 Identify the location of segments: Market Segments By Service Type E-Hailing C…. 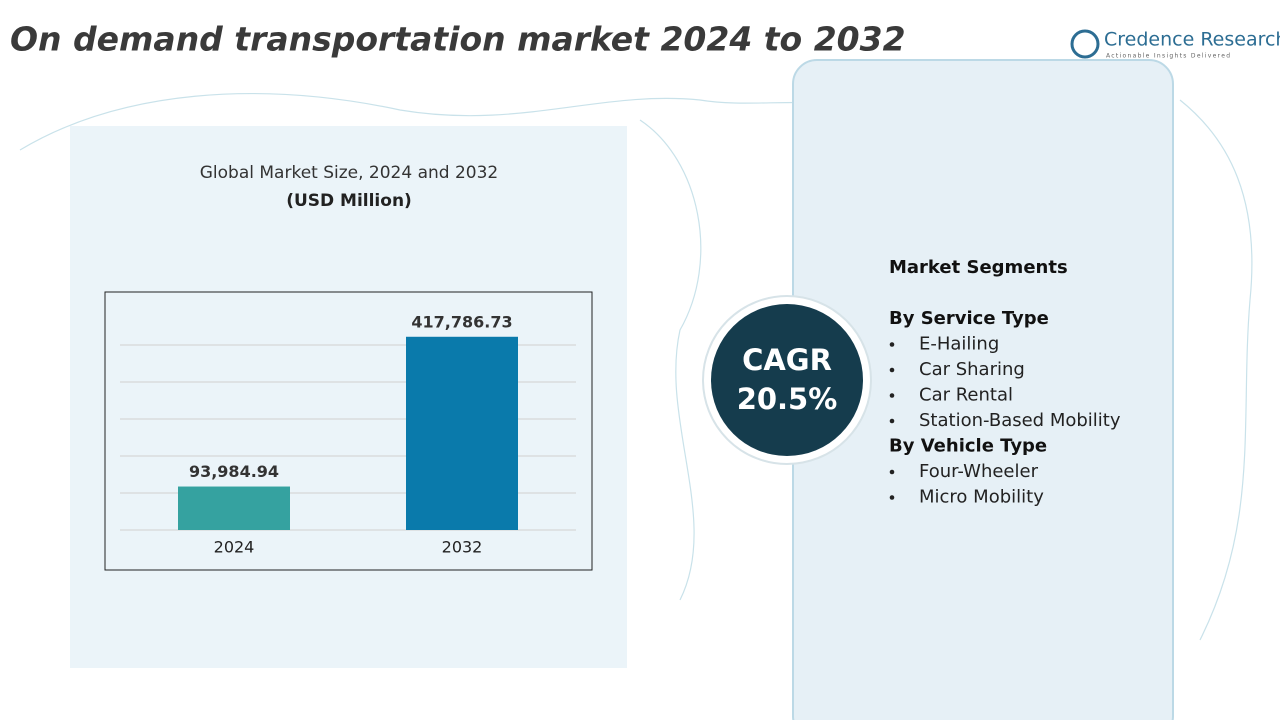
(1005, 382).